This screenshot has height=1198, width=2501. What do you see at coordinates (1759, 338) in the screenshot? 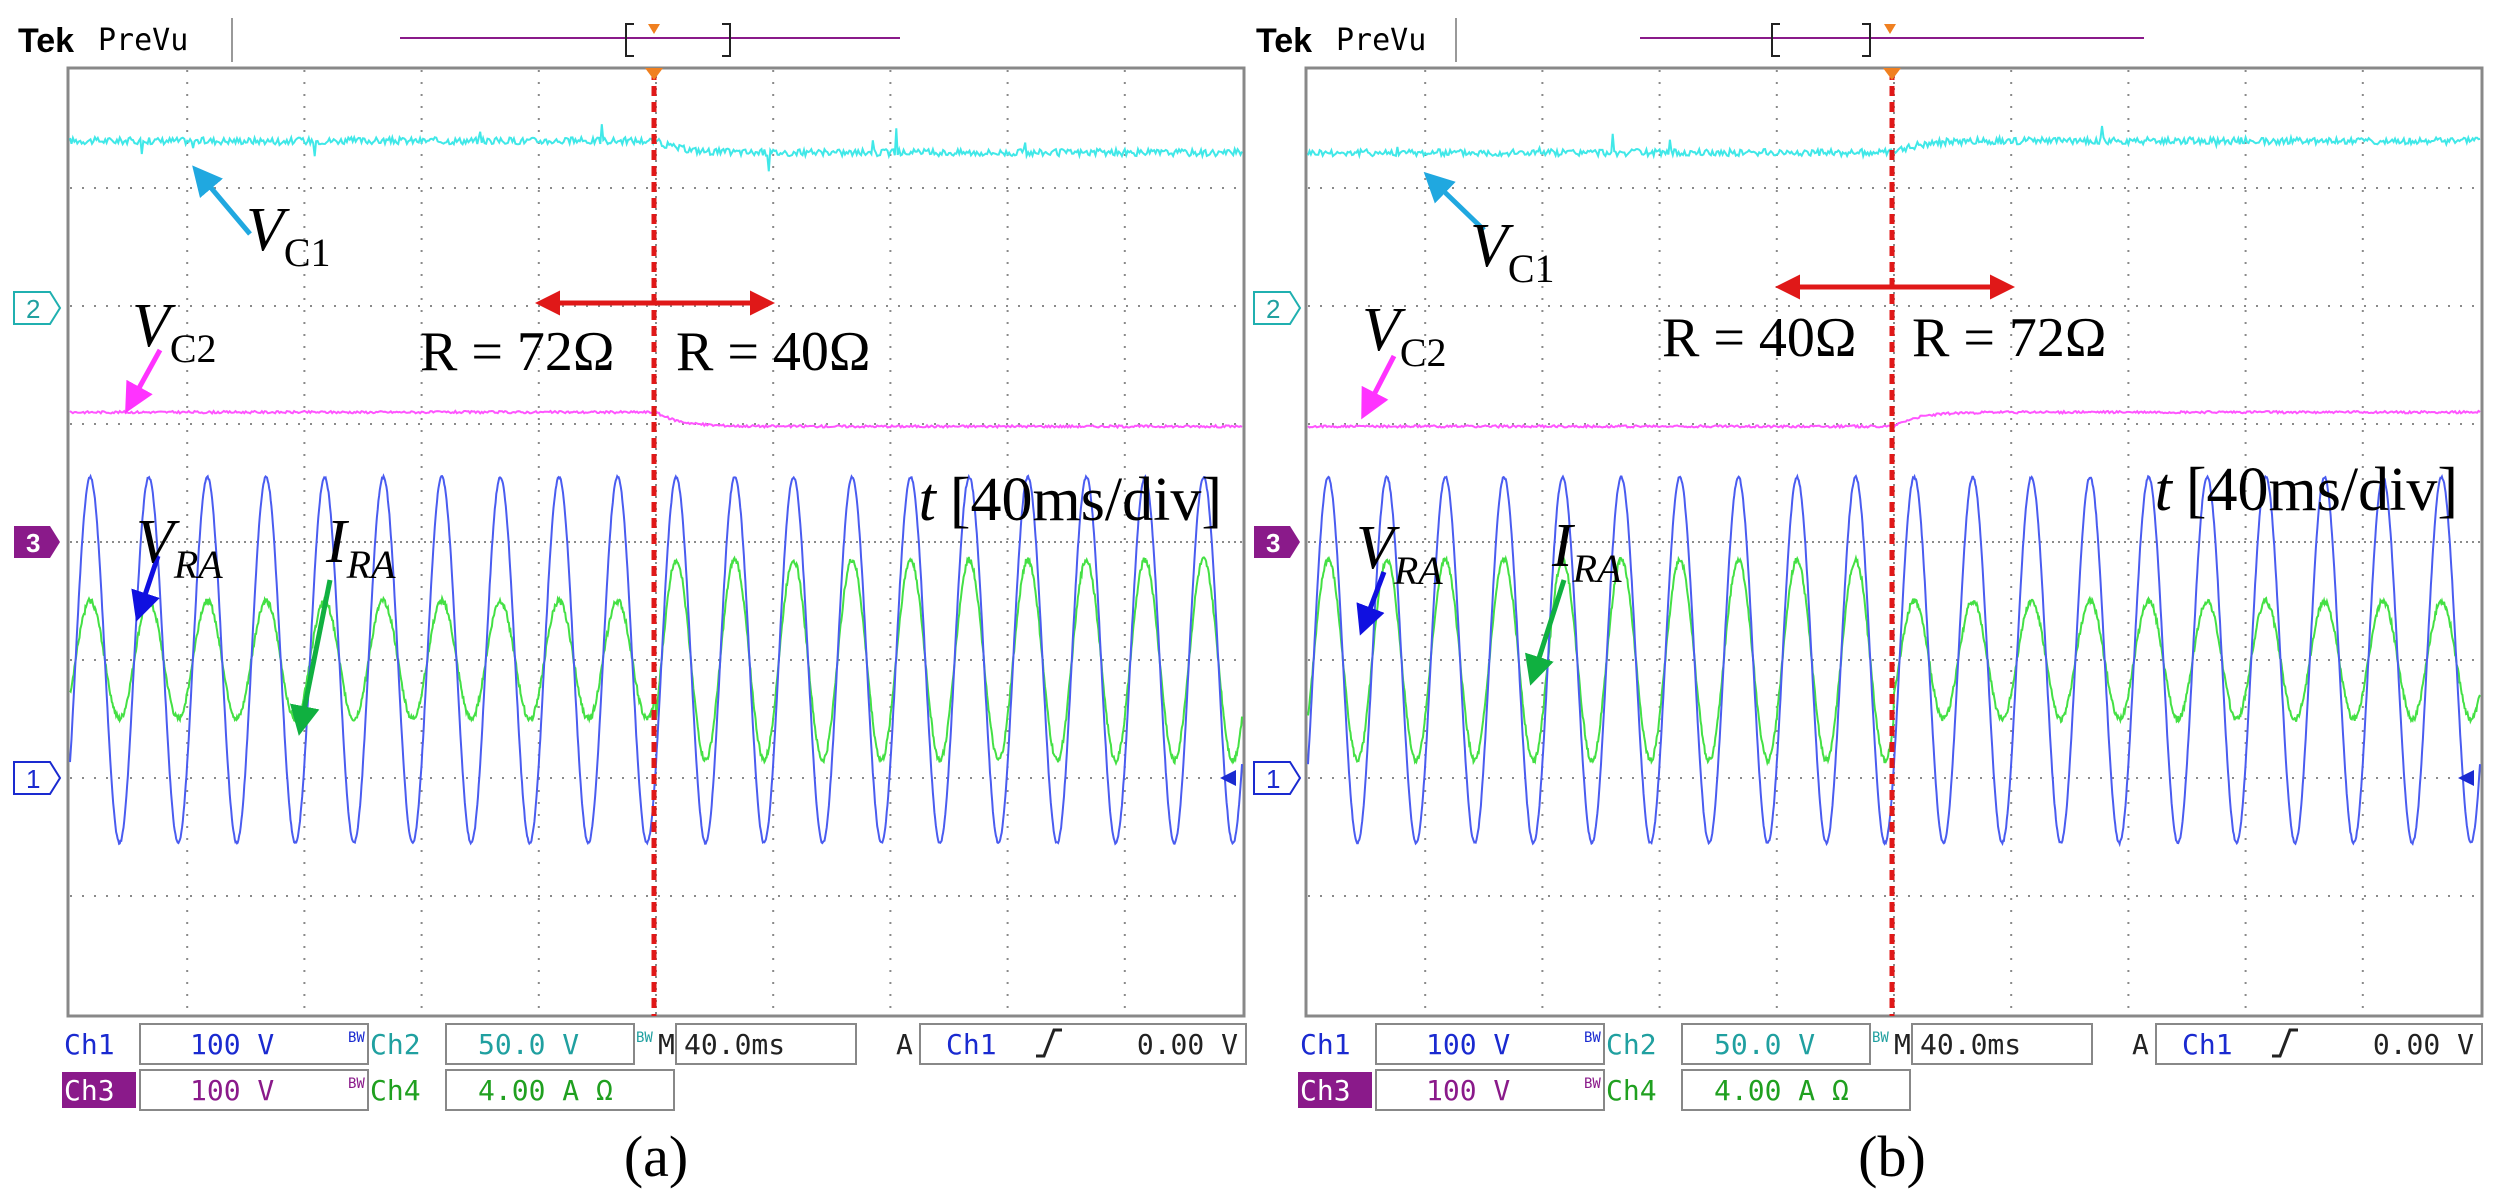
I see `r-before-label: R = 40Ω` at bounding box center [1759, 338].